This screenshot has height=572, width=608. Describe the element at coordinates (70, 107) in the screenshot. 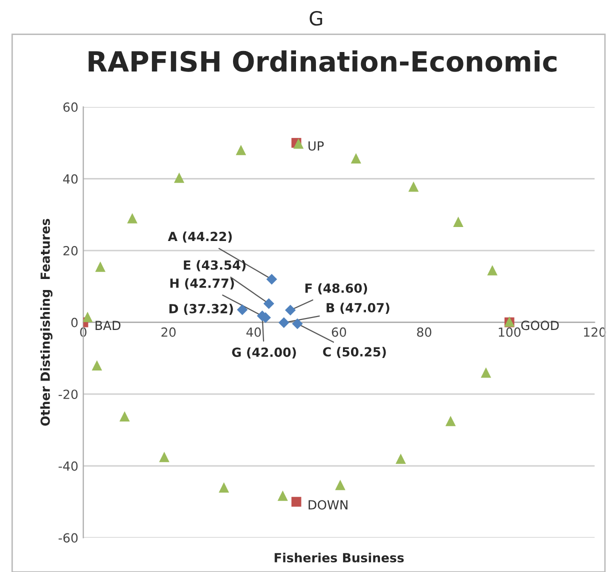

I see `y-tick-label: 60` at that location.